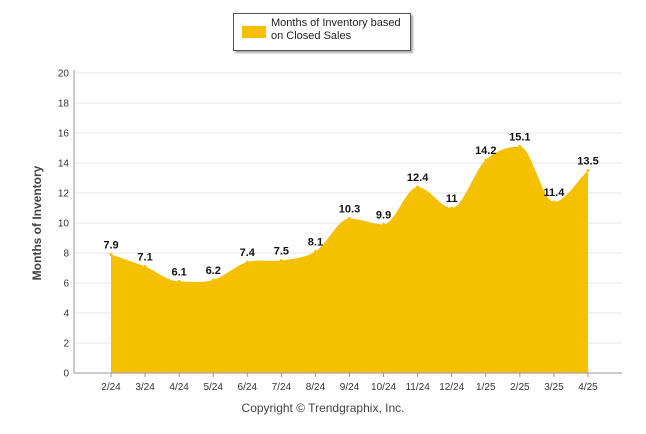 The width and height of the screenshot is (646, 434). What do you see at coordinates (111, 387) in the screenshot?
I see `x-tick-label: 2/24` at bounding box center [111, 387].